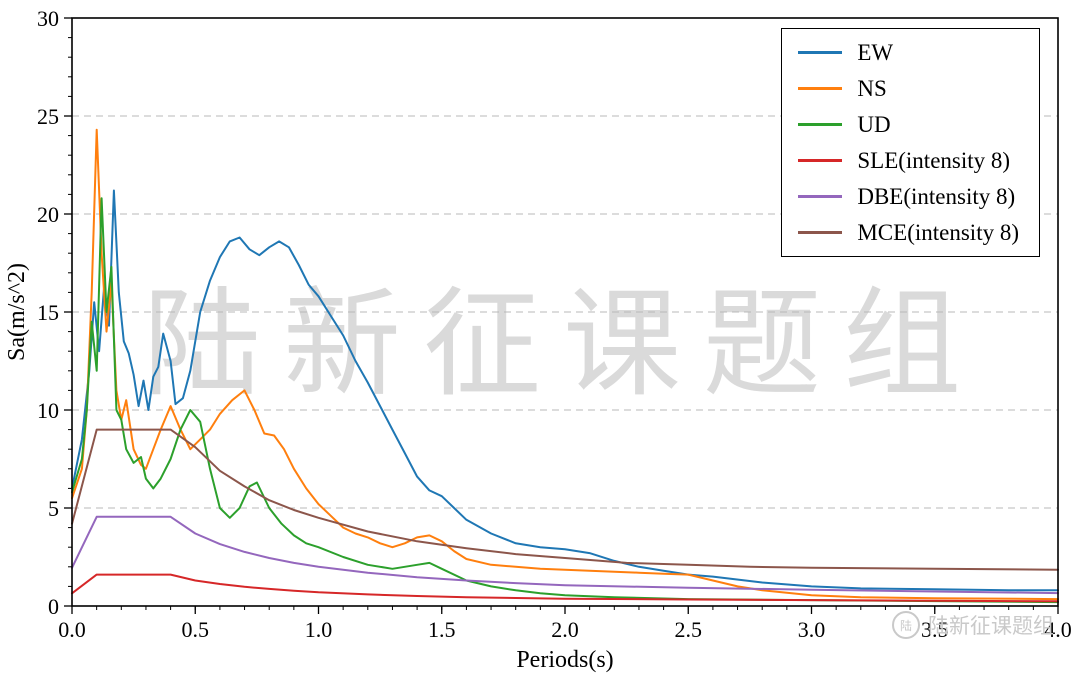 The image size is (1080, 686). I want to click on legend-item-dbe: DBE(intensity 8), so click(908, 196).